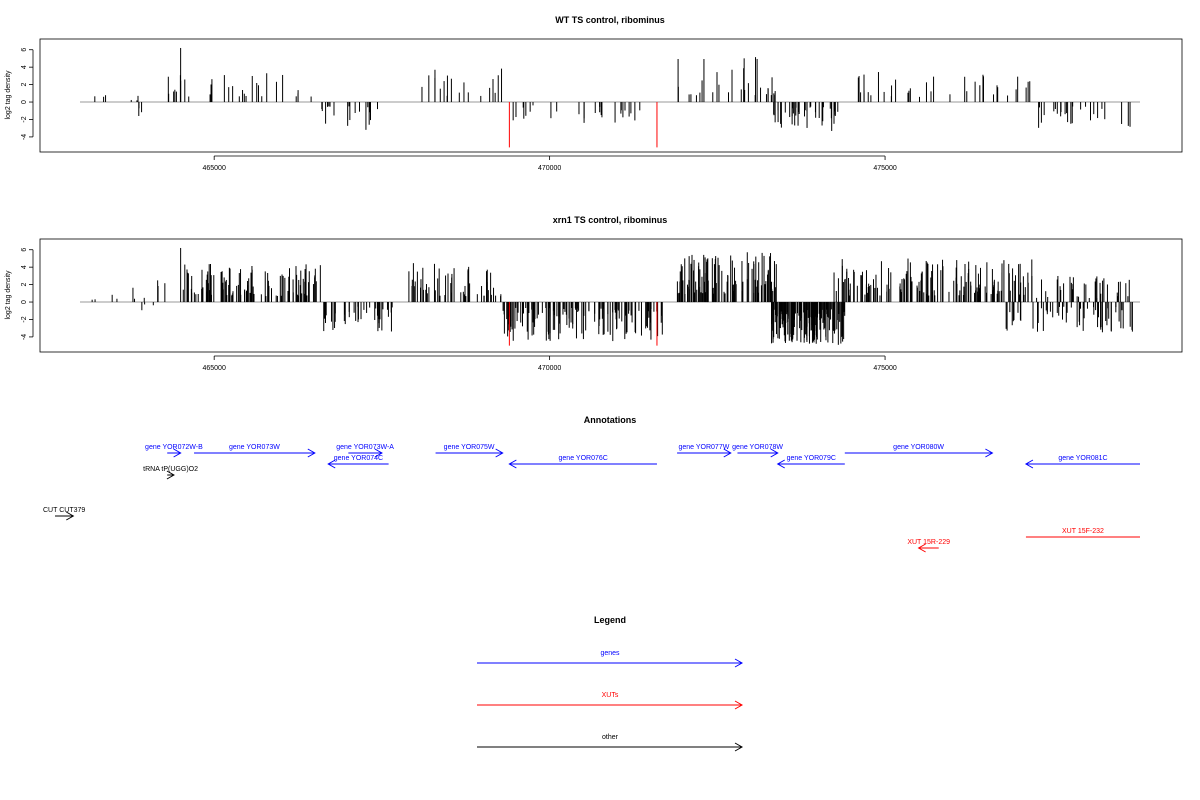 This screenshot has width=1200, height=800. I want to click on annotation-feature: CUT CUT379, so click(64, 514).